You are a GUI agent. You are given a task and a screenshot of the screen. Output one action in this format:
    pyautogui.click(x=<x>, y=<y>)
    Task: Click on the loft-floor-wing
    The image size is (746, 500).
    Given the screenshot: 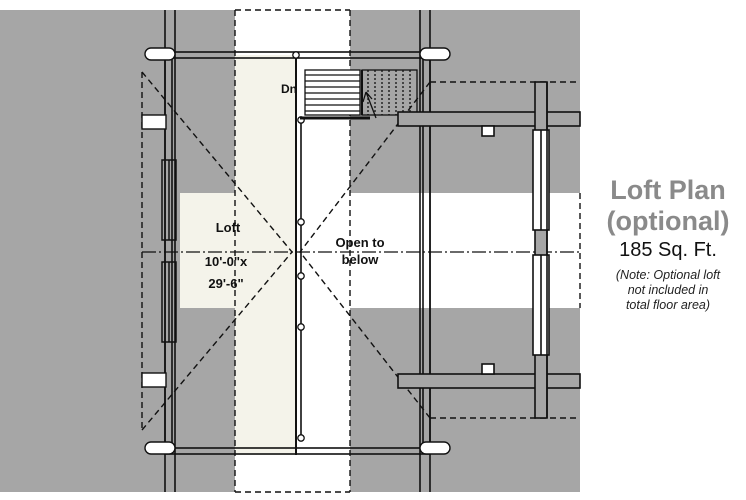 What is the action you would take?
    pyautogui.click(x=207, y=250)
    